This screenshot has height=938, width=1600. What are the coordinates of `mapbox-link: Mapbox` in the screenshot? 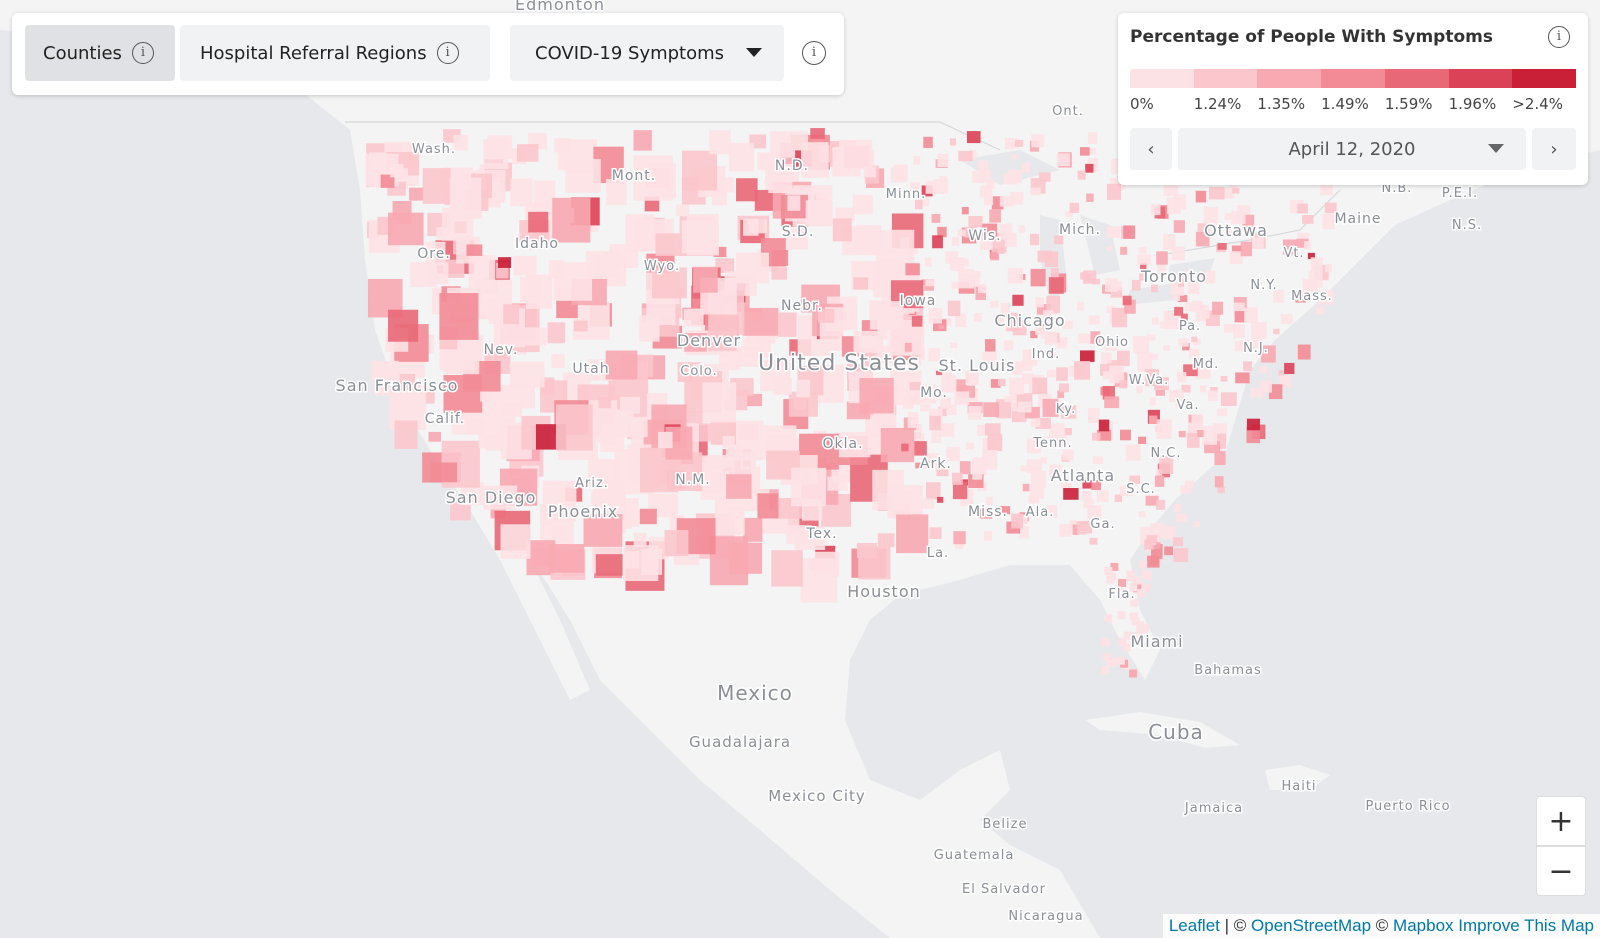 It's located at (1423, 925).